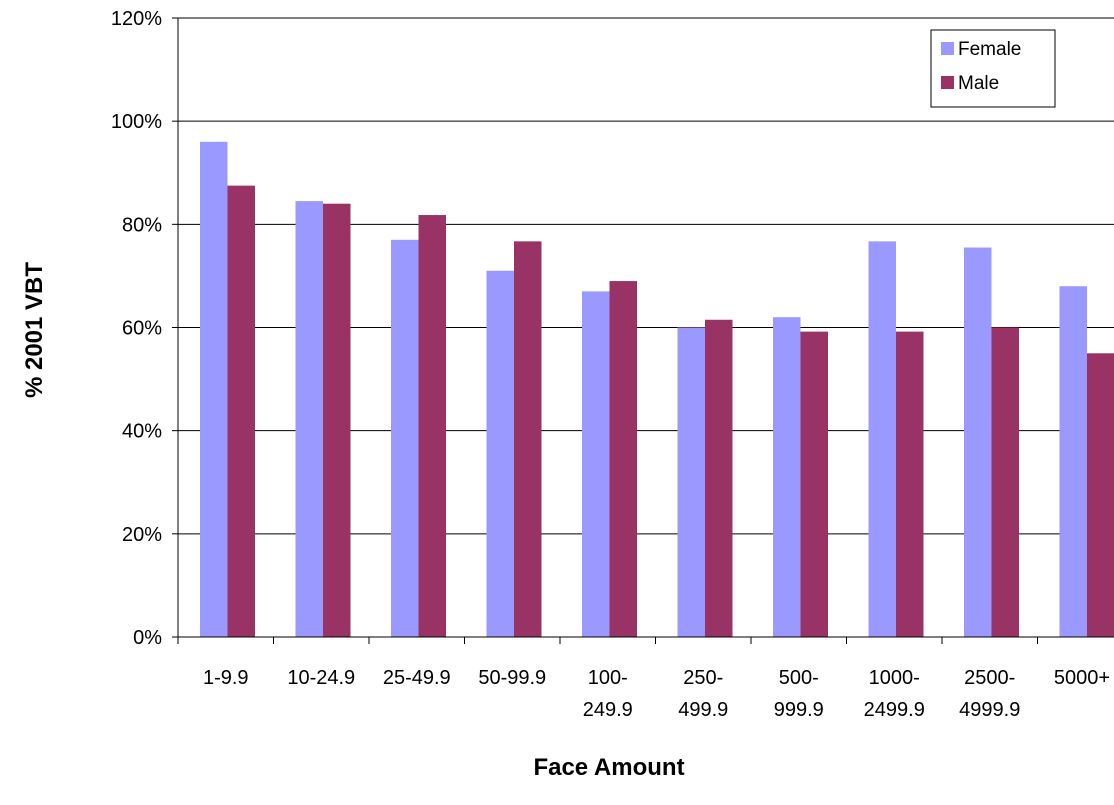 This screenshot has width=1114, height=805. Describe the element at coordinates (978, 83) in the screenshot. I see `legend-label-male: Male` at that location.